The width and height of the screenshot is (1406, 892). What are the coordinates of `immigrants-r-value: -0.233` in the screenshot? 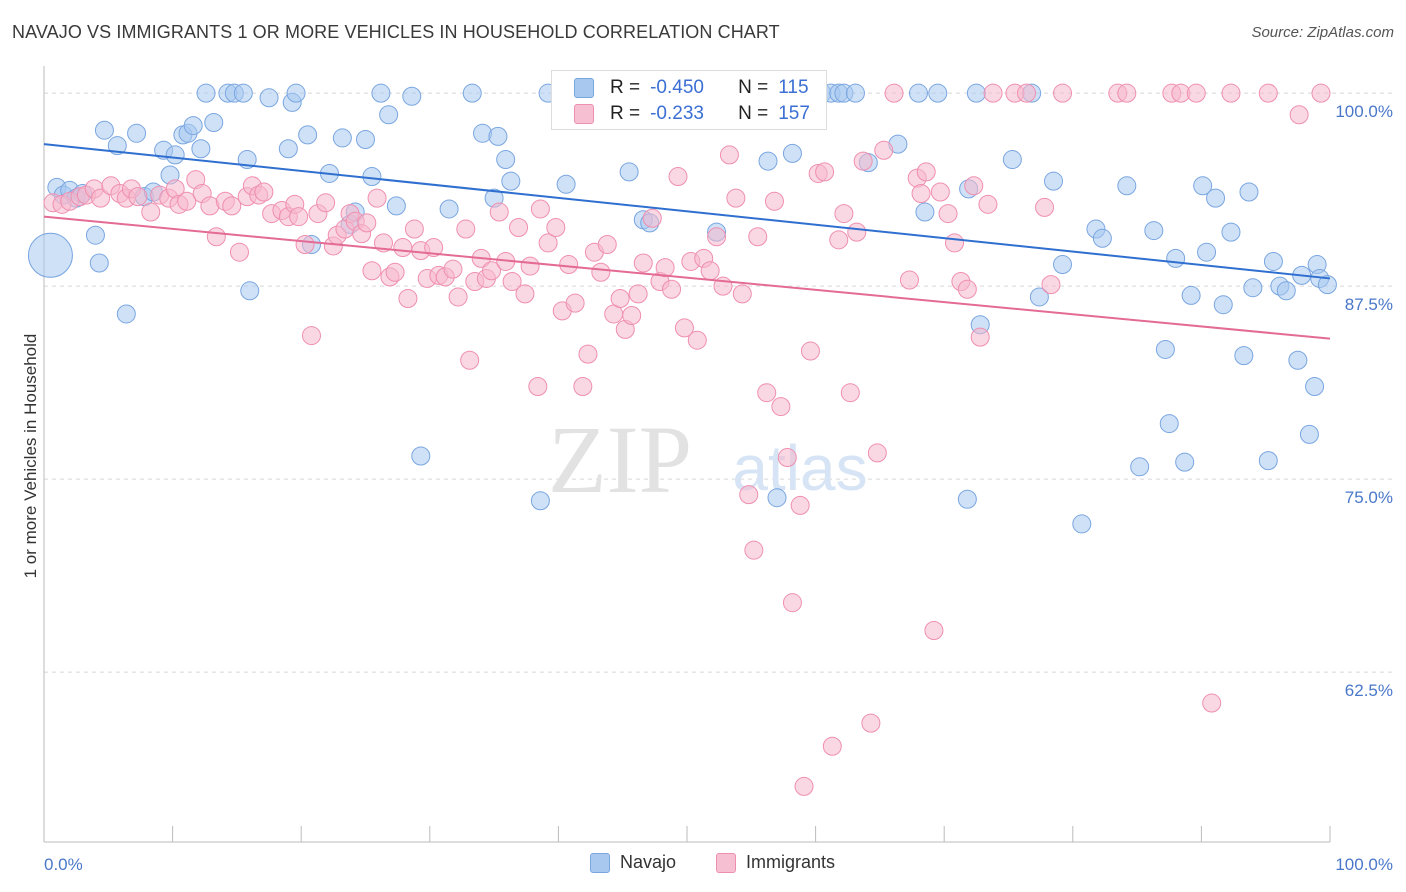 It's located at (677, 113).